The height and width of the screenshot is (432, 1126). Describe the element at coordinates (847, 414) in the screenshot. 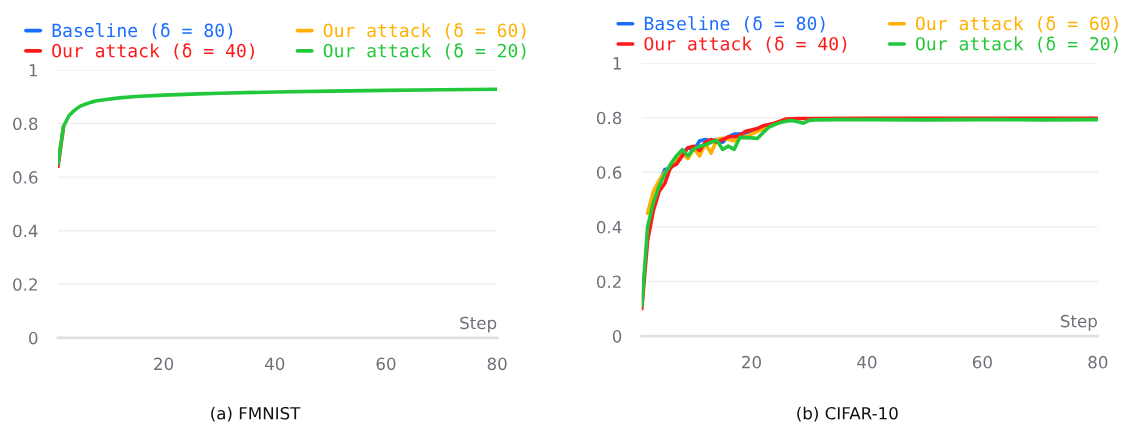

I see `text: (b) CIFAR-10` at that location.